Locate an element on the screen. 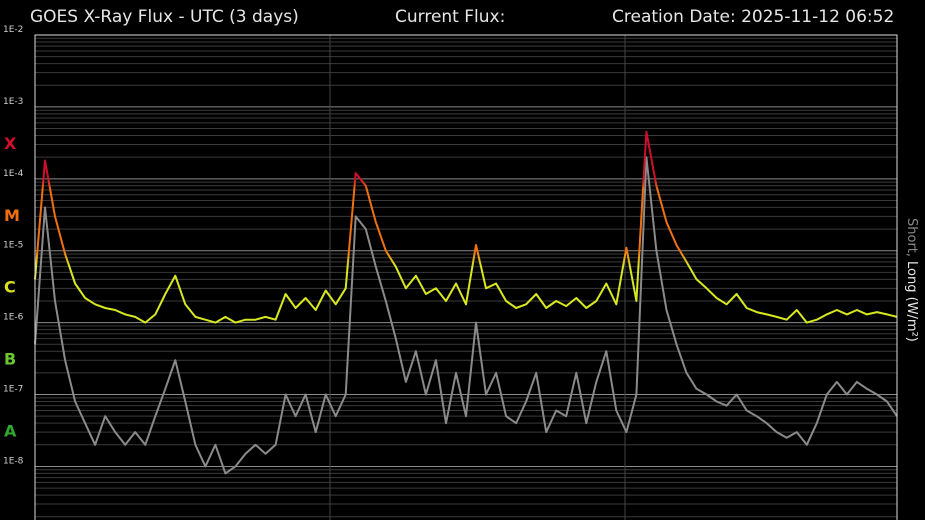 This screenshot has height=520, width=925. flare-class-label: M is located at coordinates (12, 215).